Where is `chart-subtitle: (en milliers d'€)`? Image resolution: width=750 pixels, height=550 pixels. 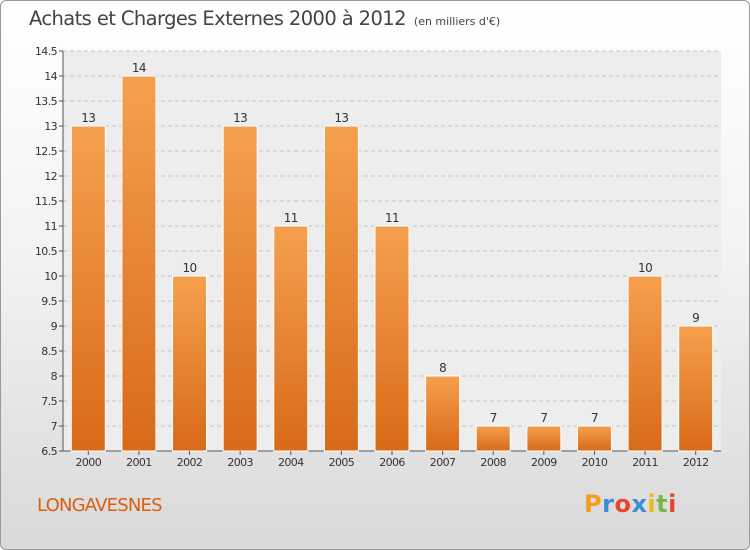
chart-subtitle: (en milliers d'€) is located at coordinates (457, 21).